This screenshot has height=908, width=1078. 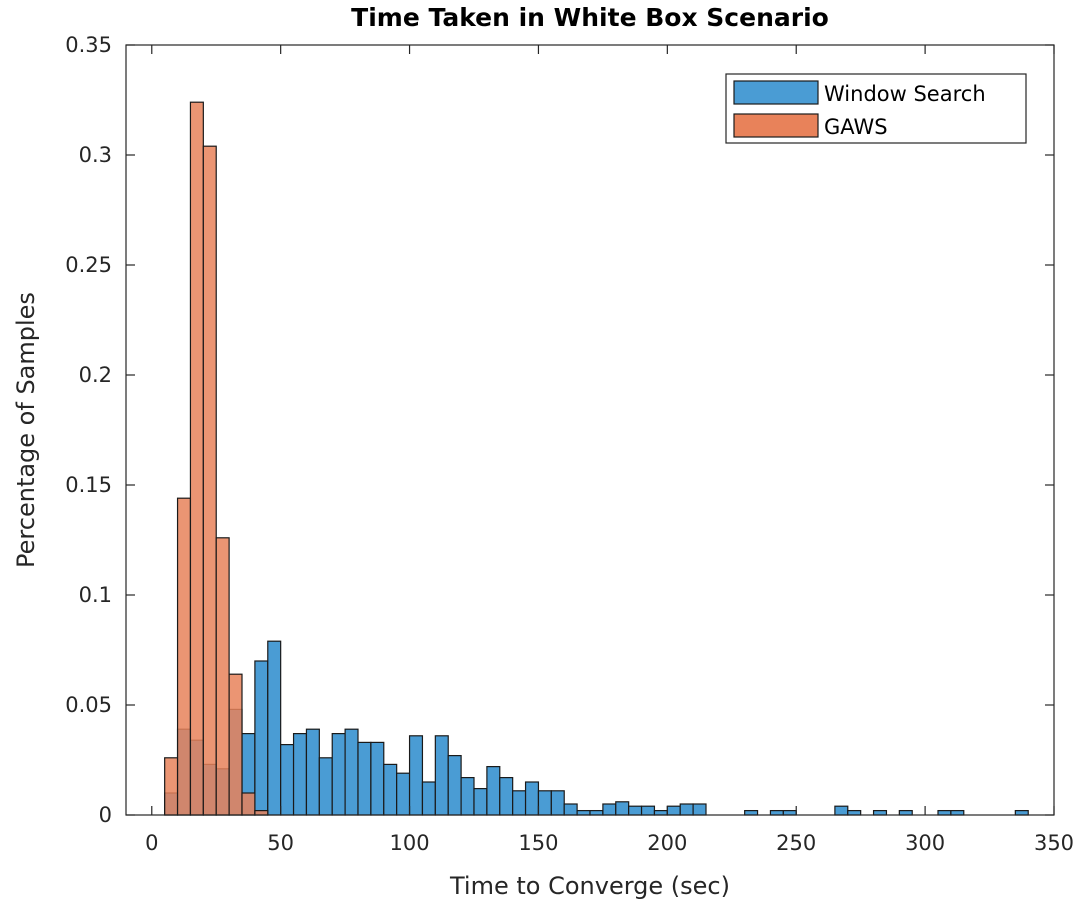 What do you see at coordinates (538, 843) in the screenshot?
I see `x-tick-label: 150` at bounding box center [538, 843].